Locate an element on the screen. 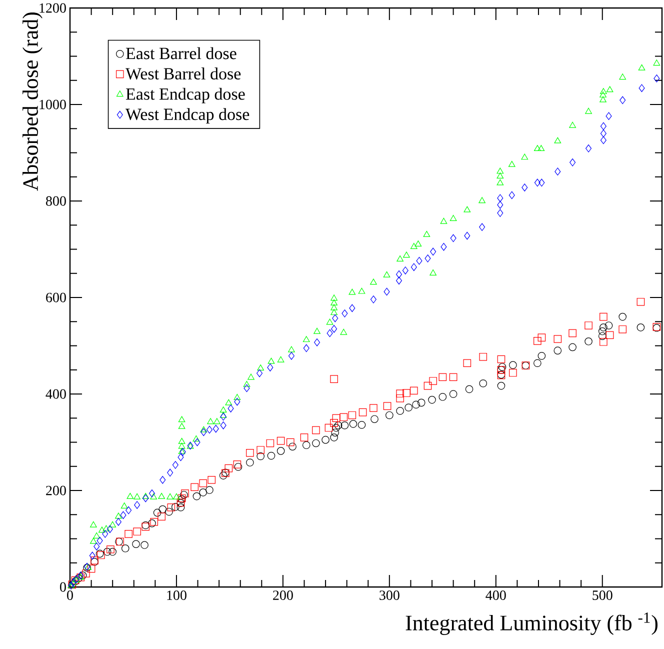  x-tick-label: 200 is located at coordinates (283, 595).